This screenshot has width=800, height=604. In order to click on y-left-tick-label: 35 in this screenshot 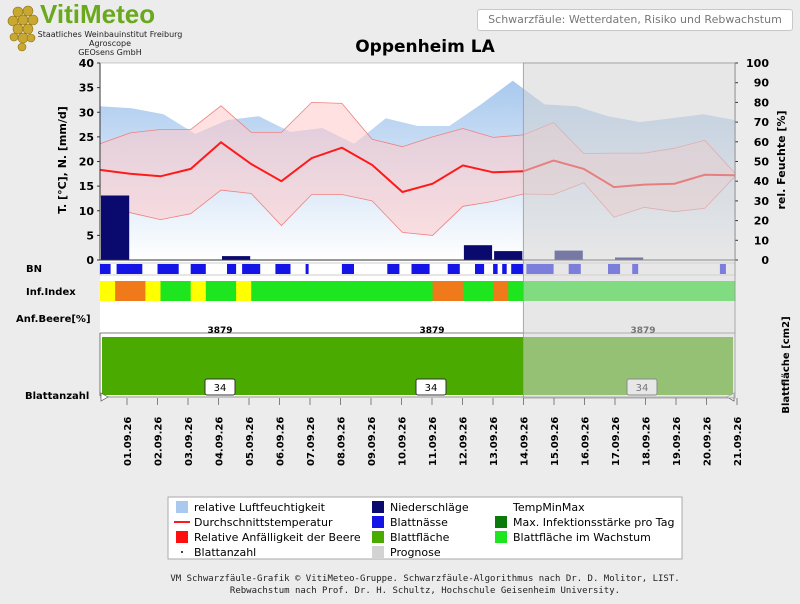, I will do `click(86, 88)`.